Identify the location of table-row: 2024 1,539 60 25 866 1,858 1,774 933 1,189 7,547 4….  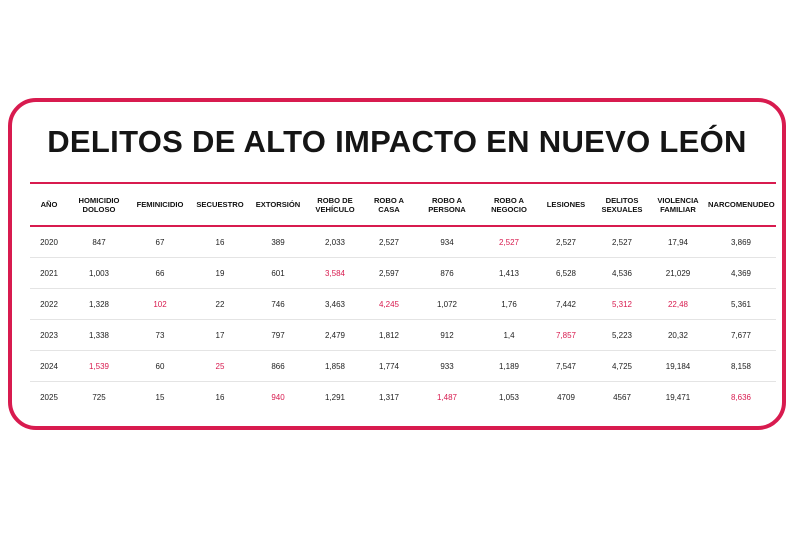
(403, 366).